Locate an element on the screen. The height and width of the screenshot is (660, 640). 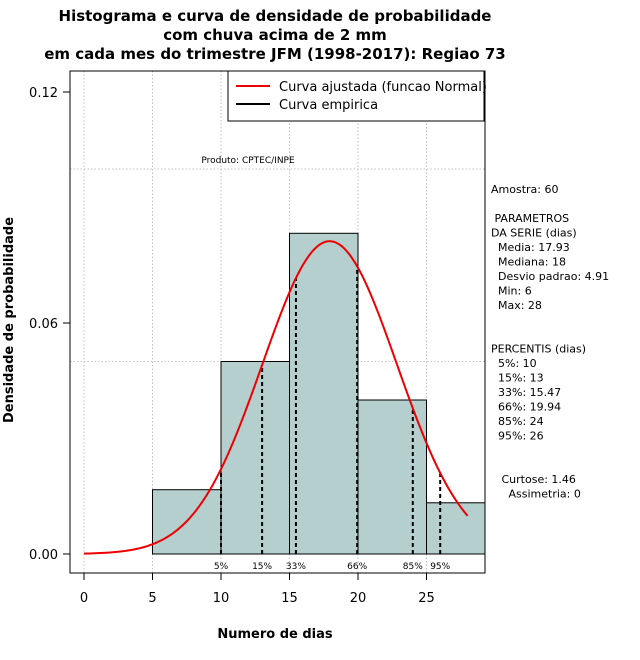
percentile-label: 85% is located at coordinates (413, 567).